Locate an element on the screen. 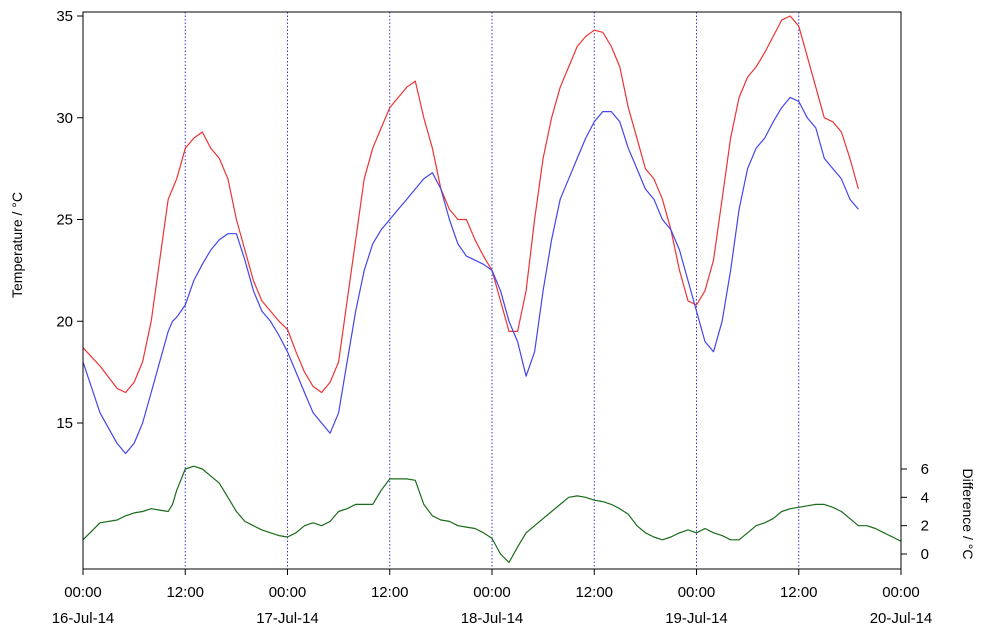 Image resolution: width=982 pixels, height=633 pixels. left-tick-label: 35 is located at coordinates (64, 16).